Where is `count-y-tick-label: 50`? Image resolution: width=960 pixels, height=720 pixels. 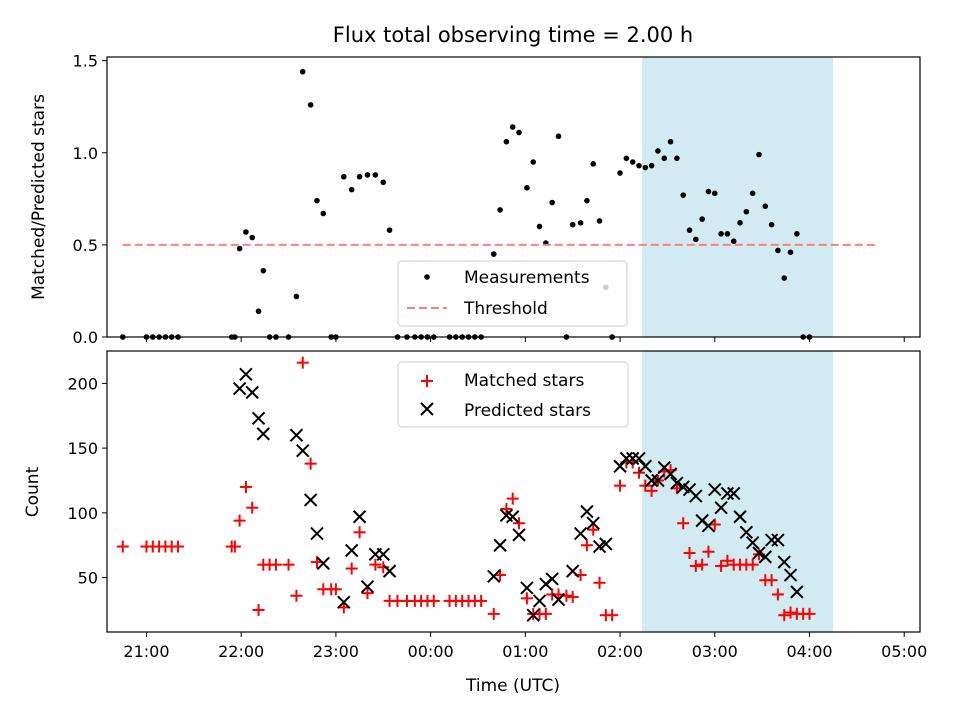 count-y-tick-label: 50 is located at coordinates (88, 578).